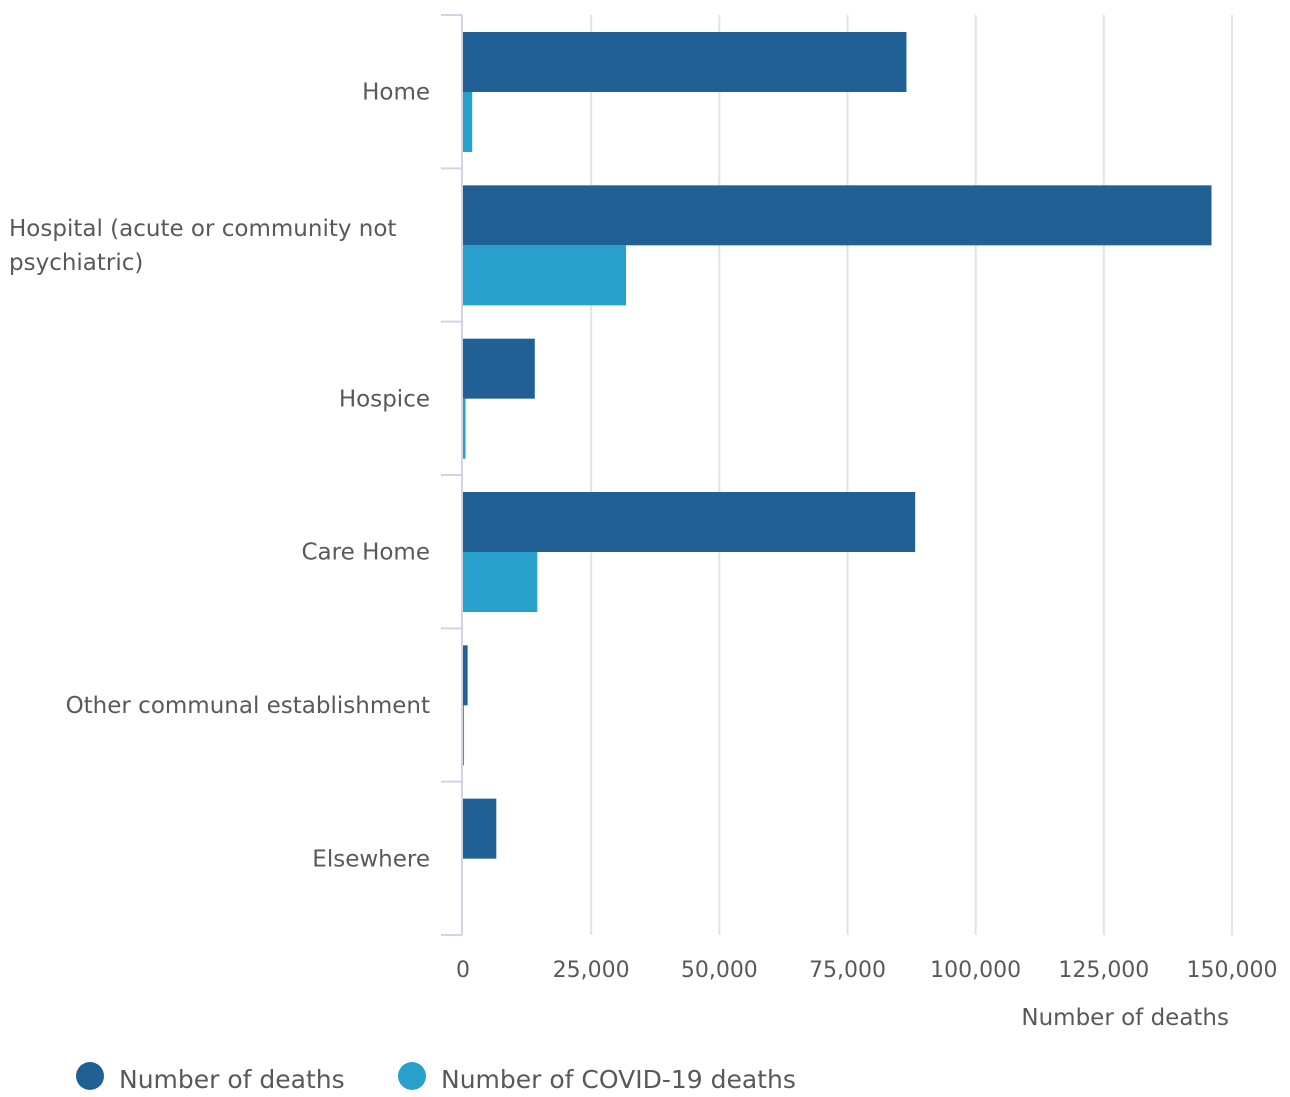 This screenshot has height=1097, width=1290. What do you see at coordinates (1232, 970) in the screenshot?
I see `x-tick-label: 150,000` at bounding box center [1232, 970].